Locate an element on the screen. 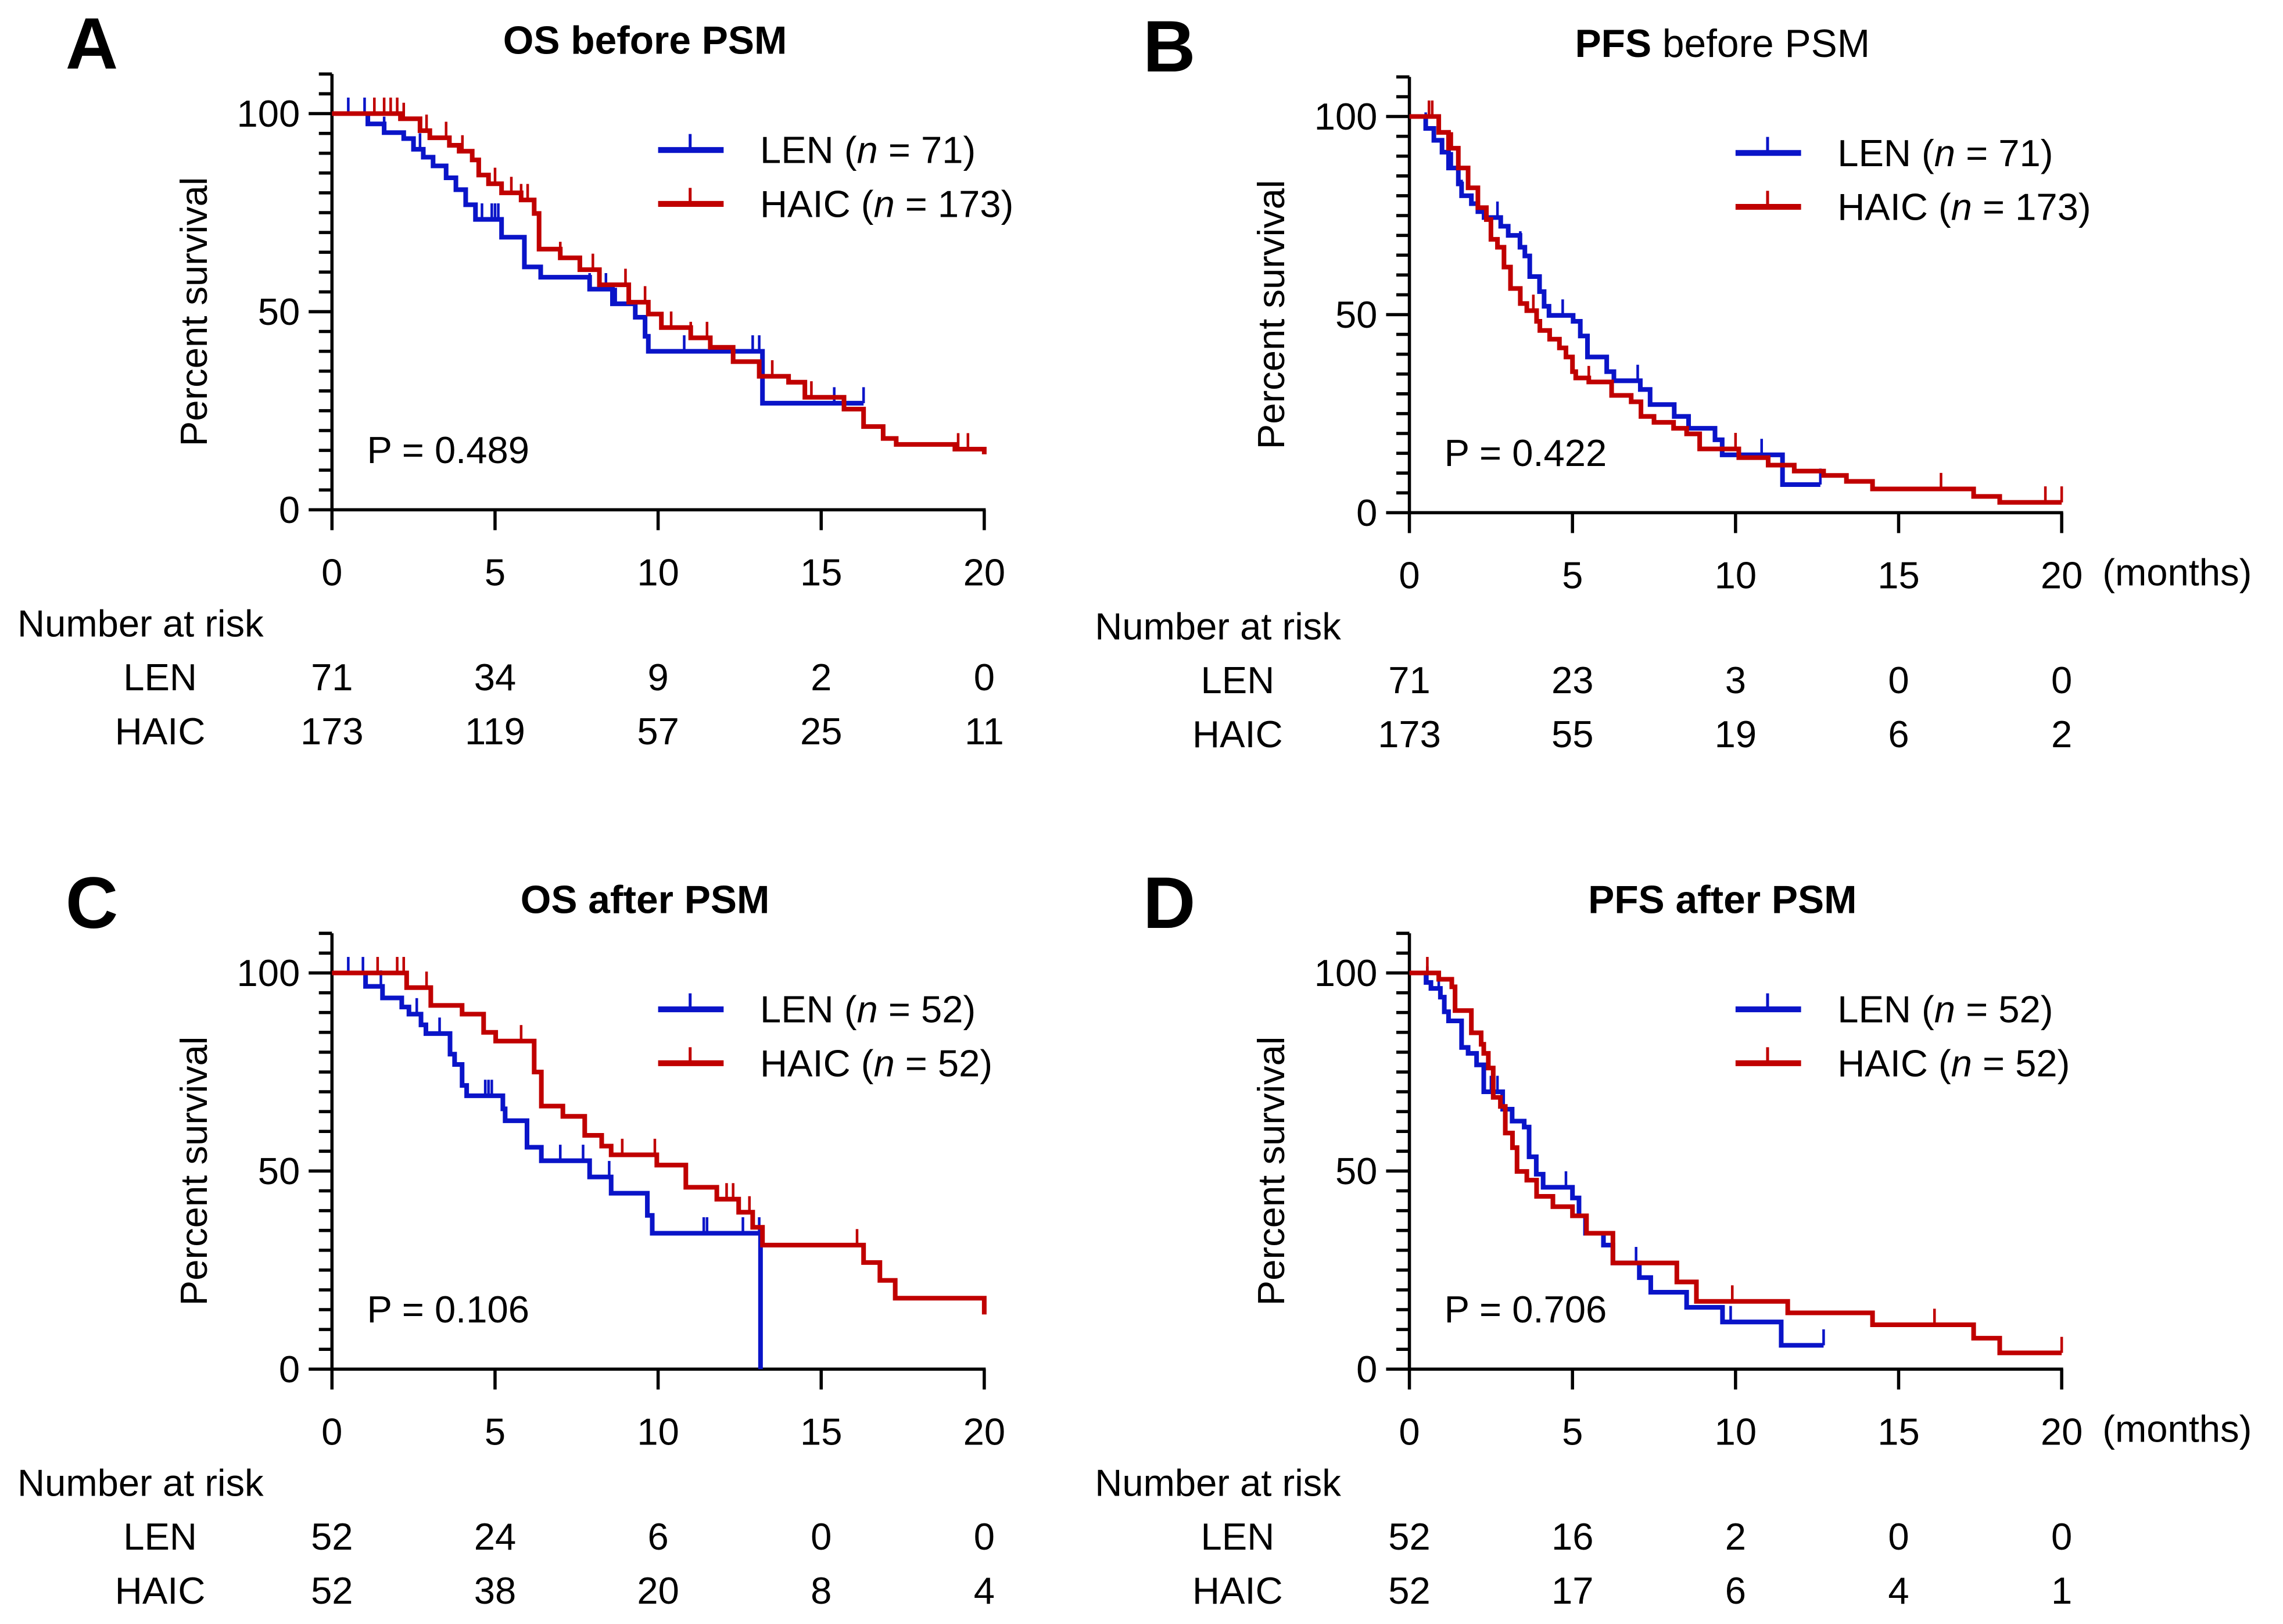 This screenshot has width=2283, height=1624. risk-value: 17 is located at coordinates (1572, 1590).